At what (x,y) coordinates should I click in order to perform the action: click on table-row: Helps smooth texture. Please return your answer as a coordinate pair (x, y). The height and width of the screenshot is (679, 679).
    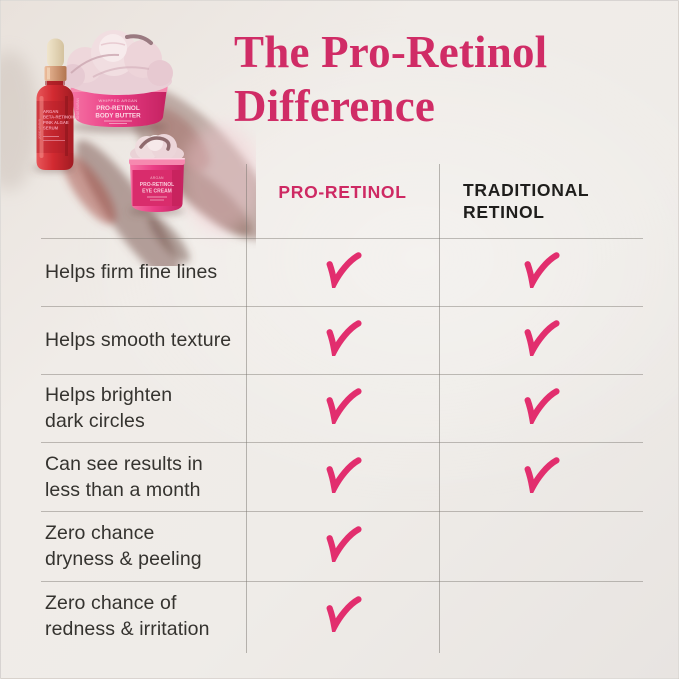
    Looking at the image, I should click on (341, 340).